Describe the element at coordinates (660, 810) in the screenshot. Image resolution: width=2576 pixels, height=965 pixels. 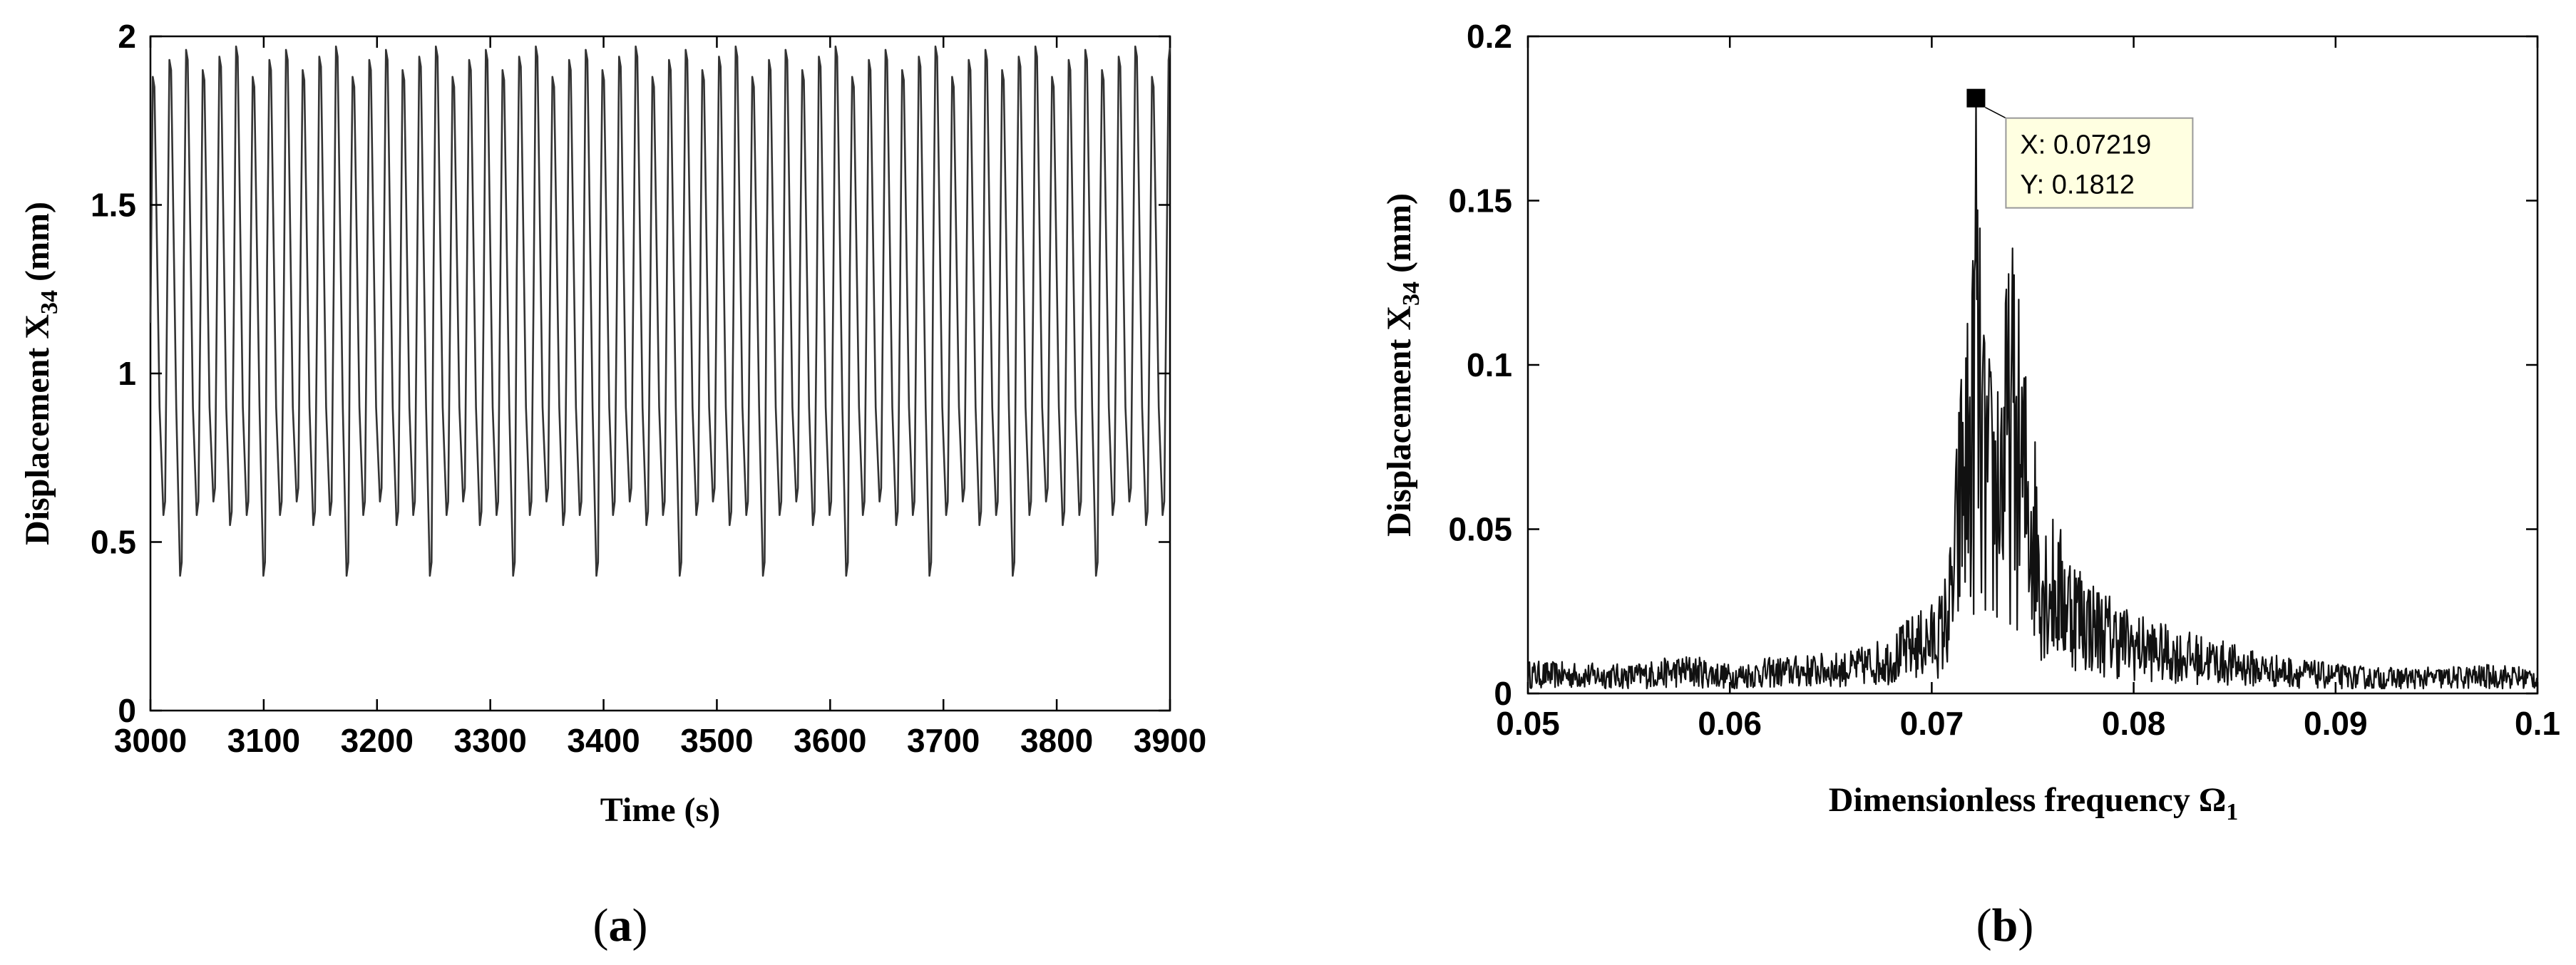
I see `chart-a-x-axis-label: Time (s)` at that location.